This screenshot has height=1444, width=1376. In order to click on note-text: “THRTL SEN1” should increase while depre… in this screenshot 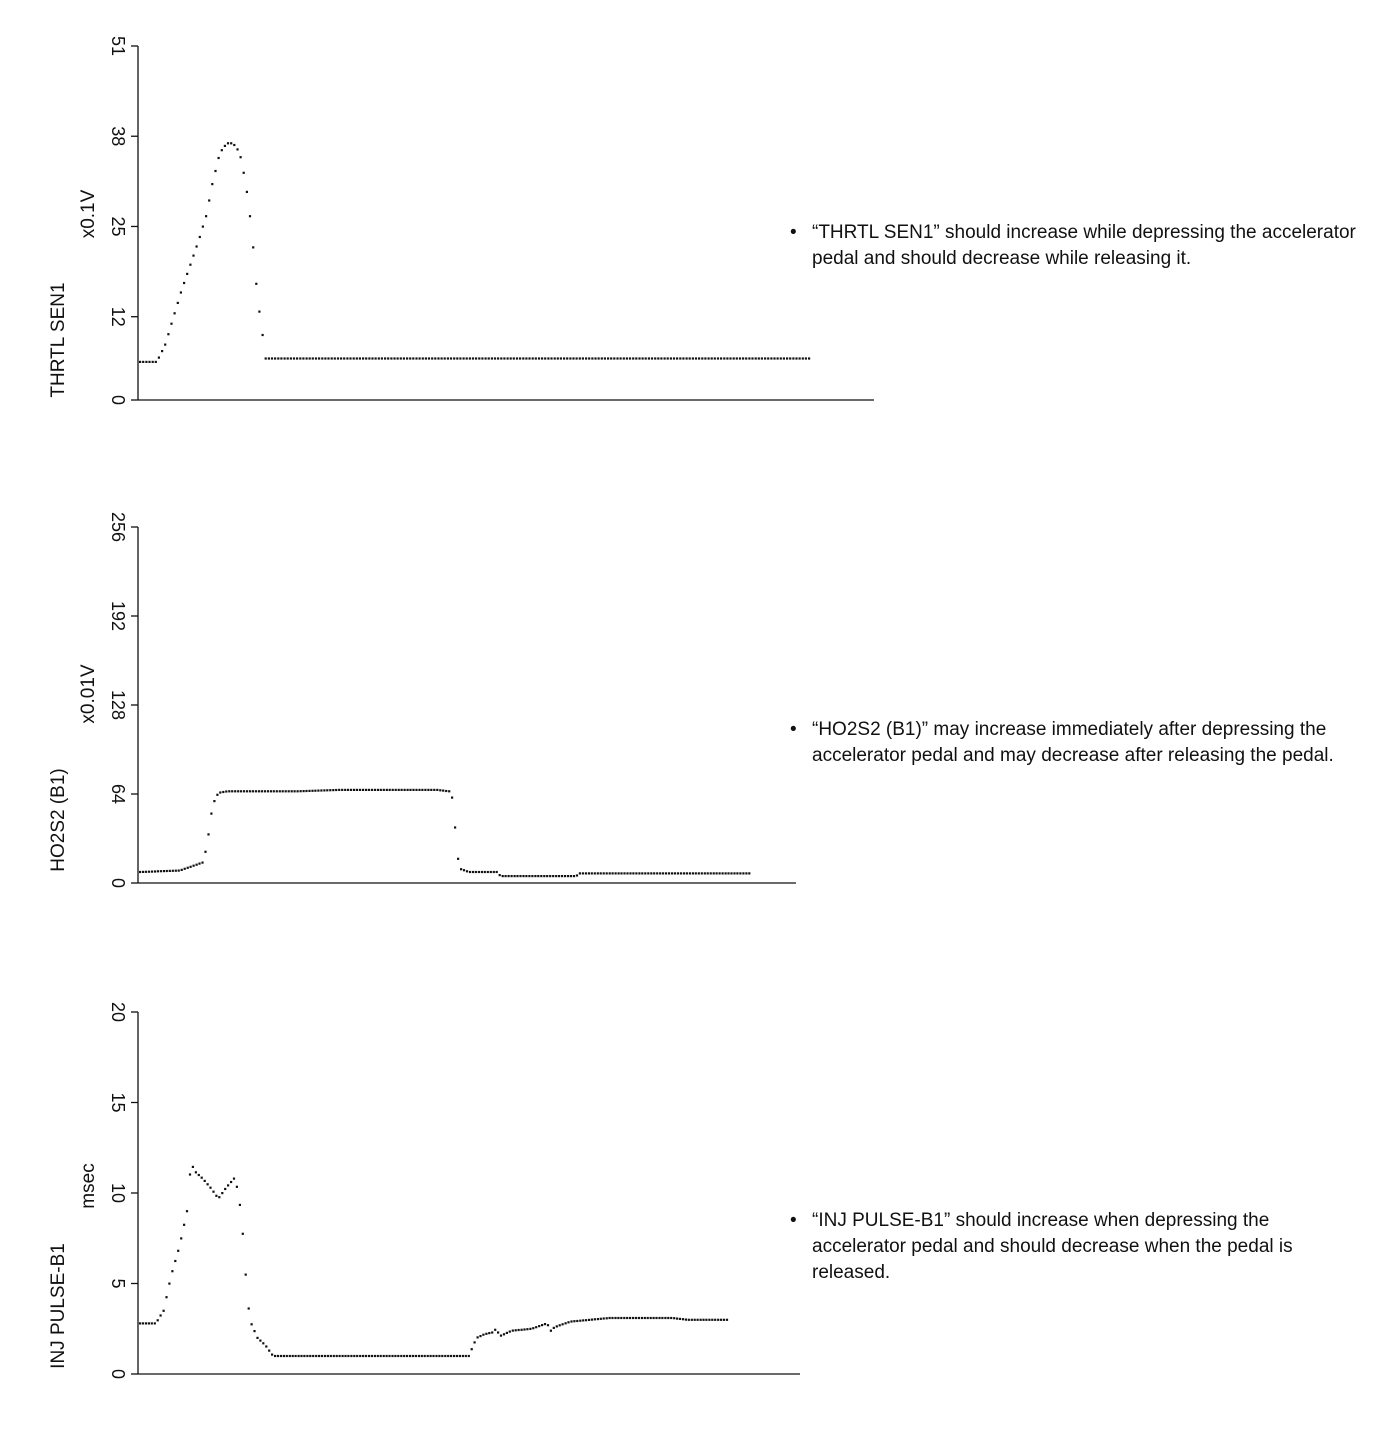, I will do `click(1084, 245)`.